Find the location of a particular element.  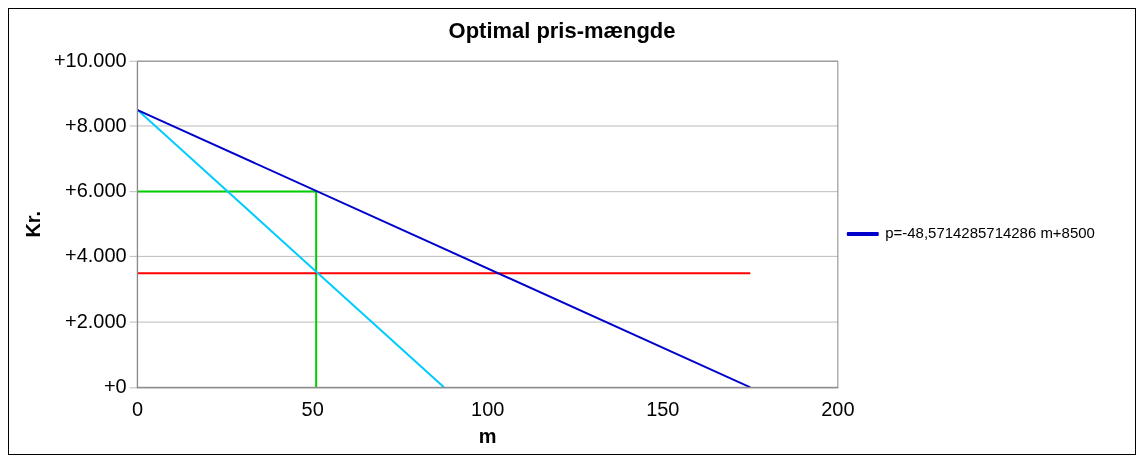

x-axis-title: m is located at coordinates (487, 435).